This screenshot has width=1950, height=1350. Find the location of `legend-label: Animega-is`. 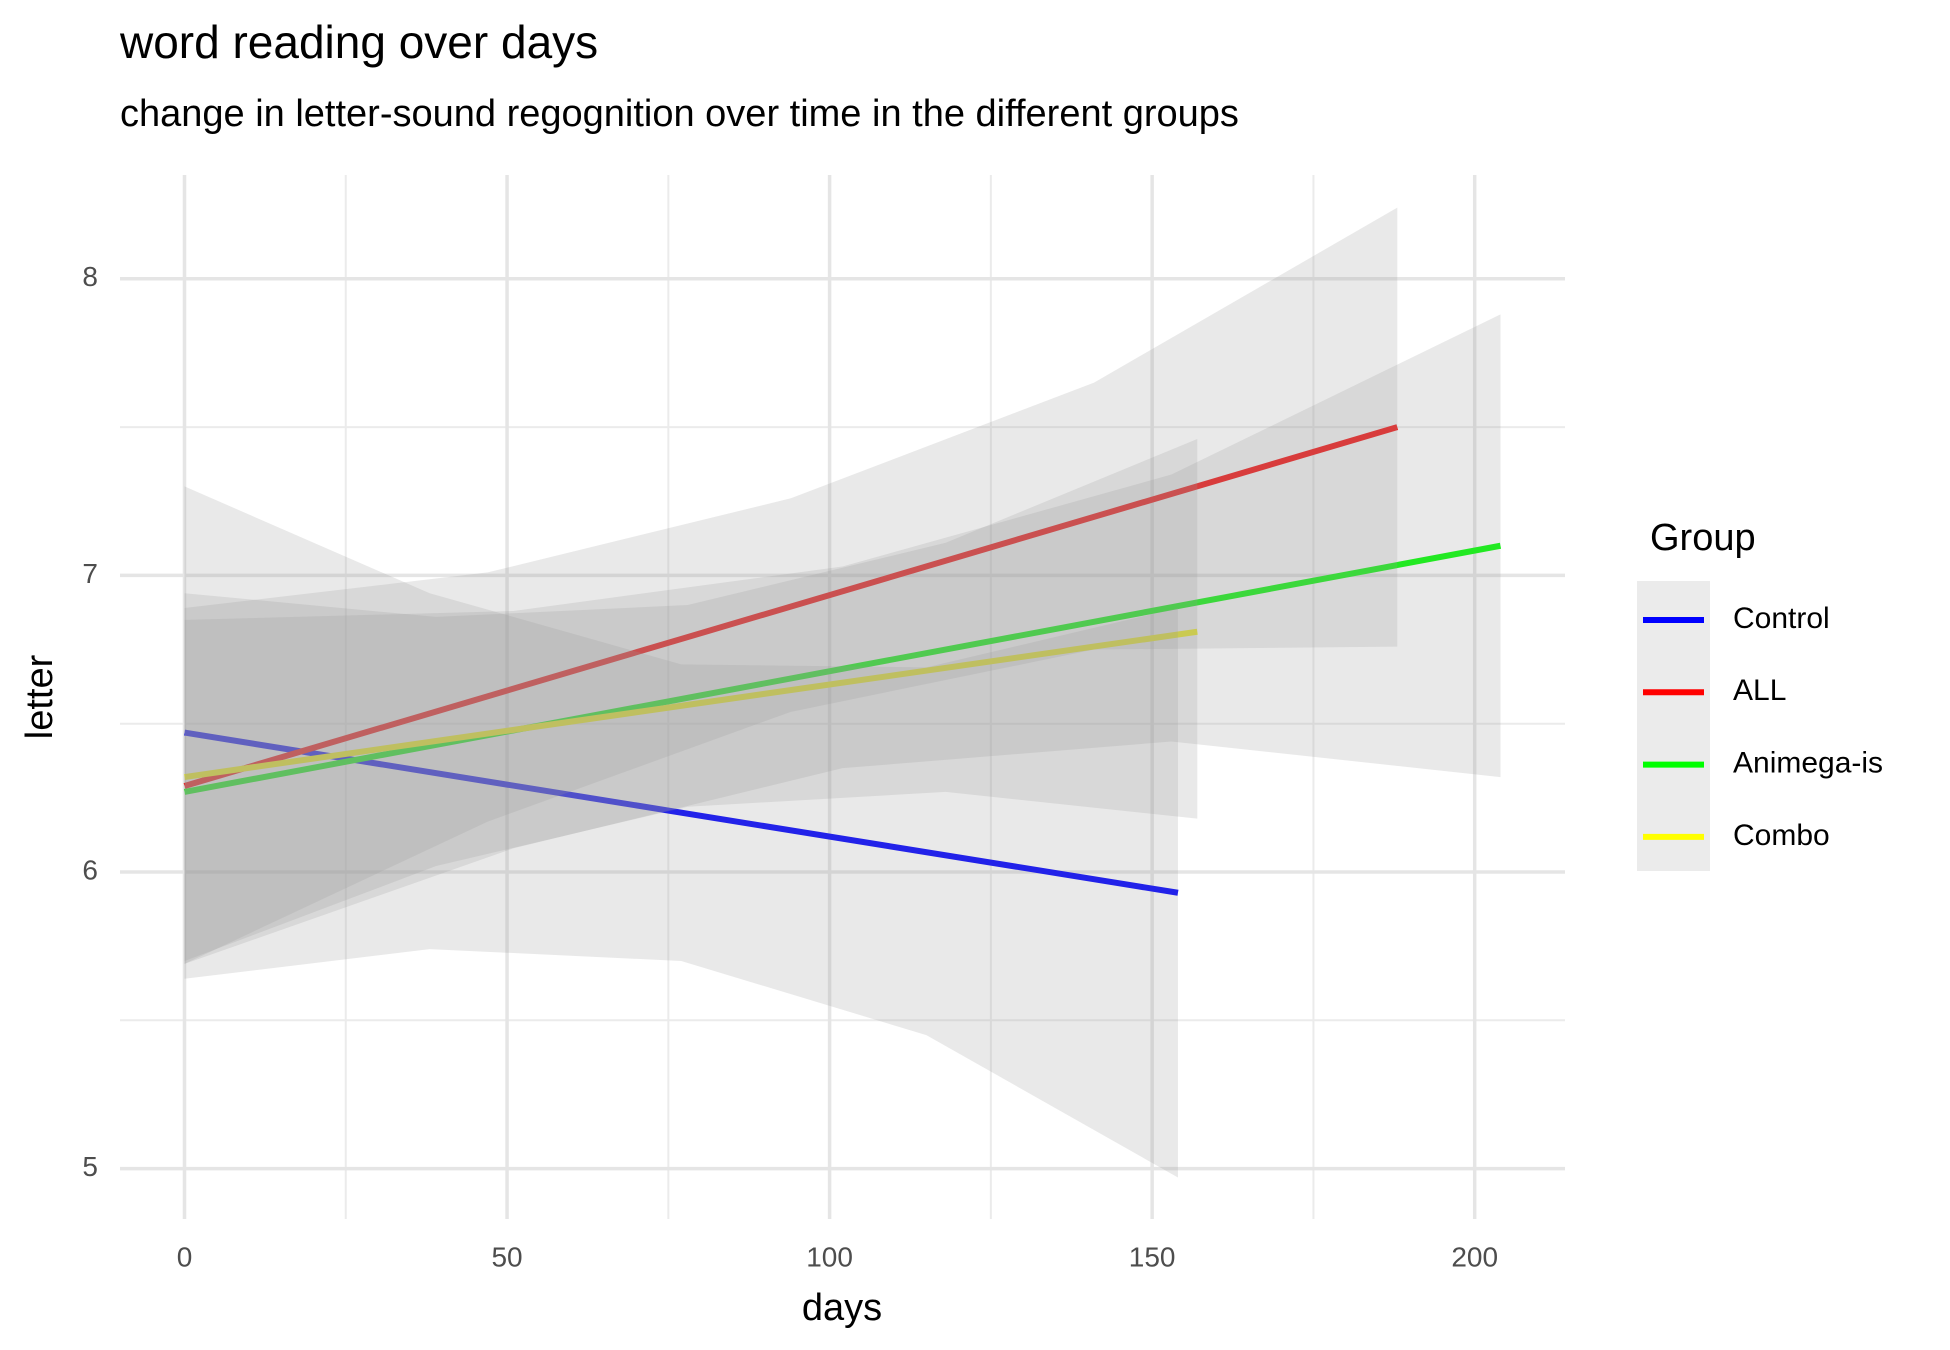

legend-label: Animega-is is located at coordinates (1808, 763).